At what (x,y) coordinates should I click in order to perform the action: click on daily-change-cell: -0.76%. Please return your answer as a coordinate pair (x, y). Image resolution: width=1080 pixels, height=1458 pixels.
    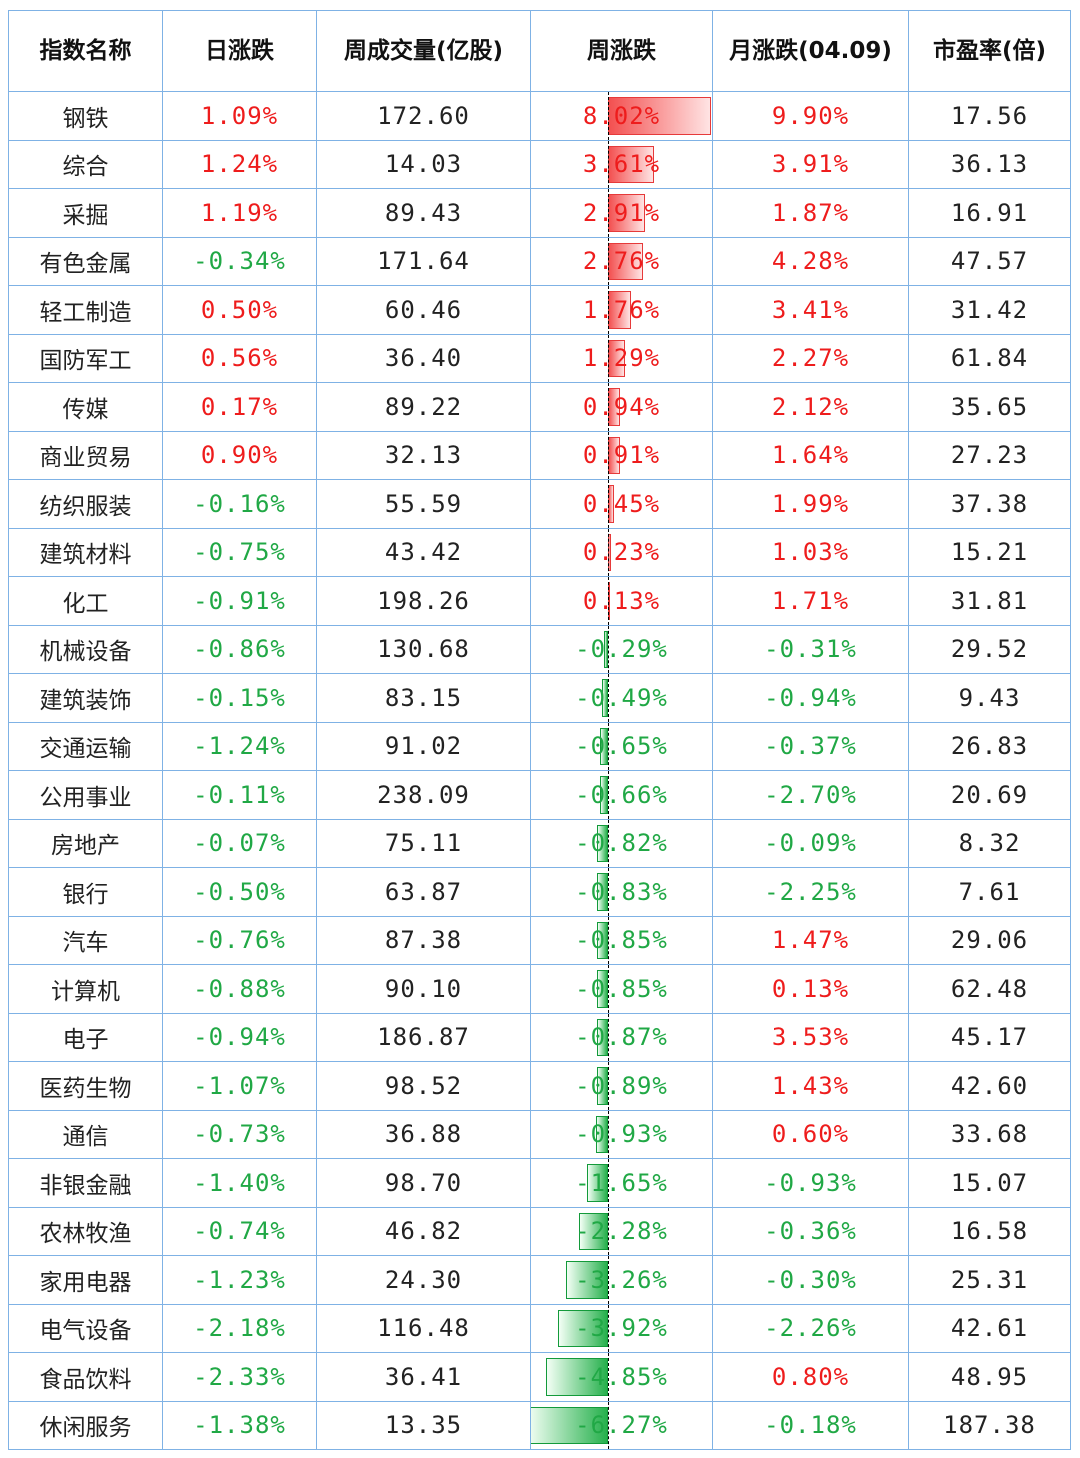
    Looking at the image, I should click on (239, 940).